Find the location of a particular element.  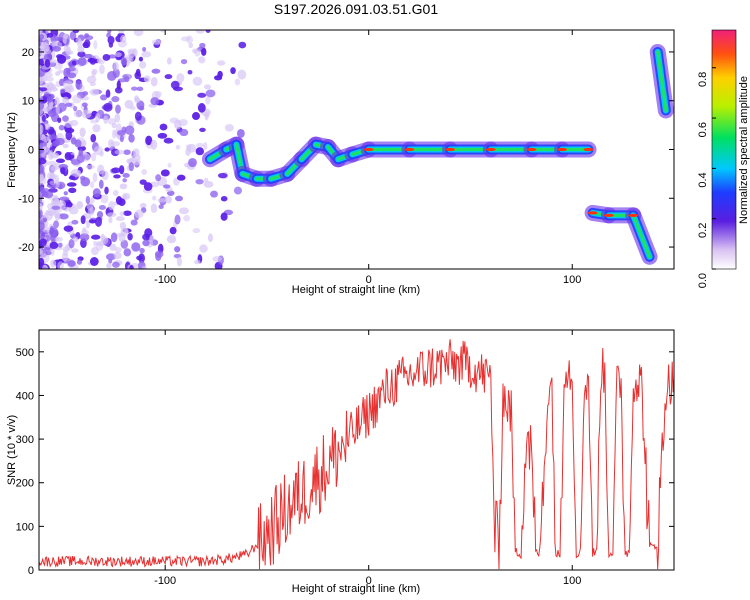

colorbar-tick-label: 0.0 is located at coordinates (703, 280).